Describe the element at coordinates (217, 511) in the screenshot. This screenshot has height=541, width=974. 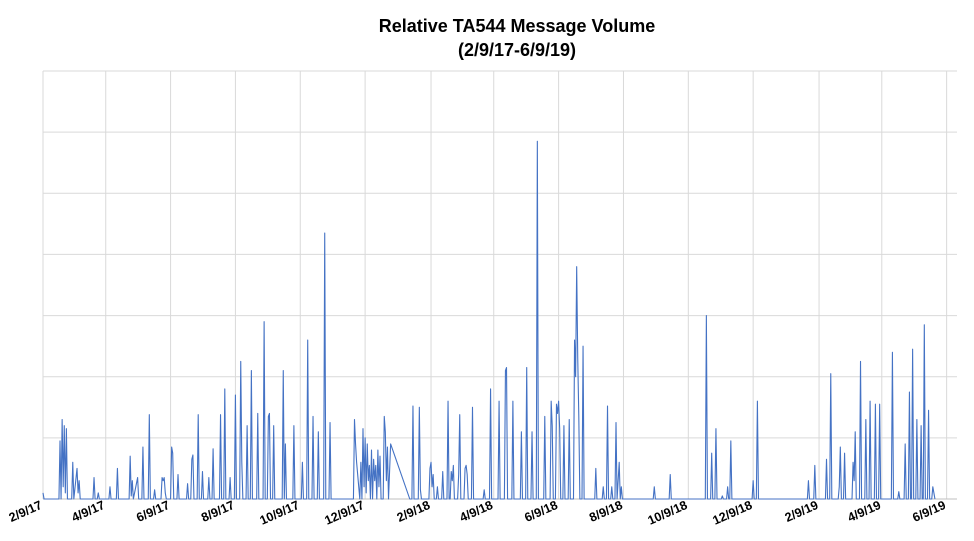
I see `x-tick-label: 8/9/17` at that location.